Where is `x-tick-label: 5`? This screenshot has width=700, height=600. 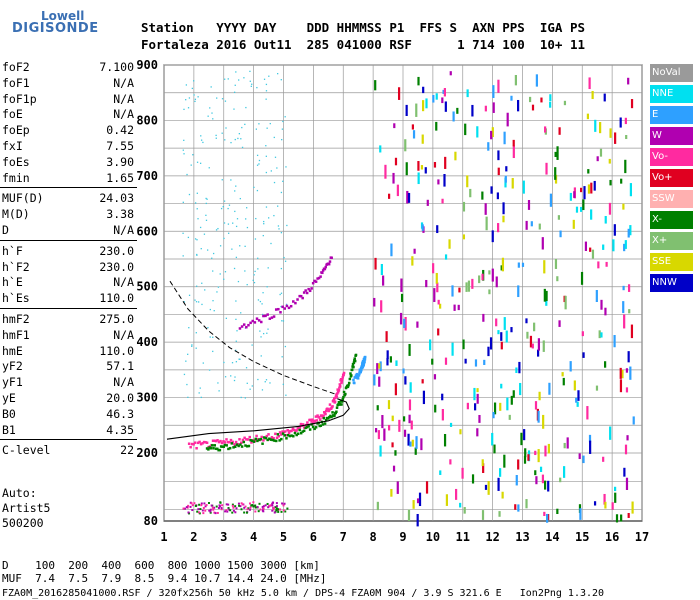 x-tick-label: 5 is located at coordinates (283, 537).